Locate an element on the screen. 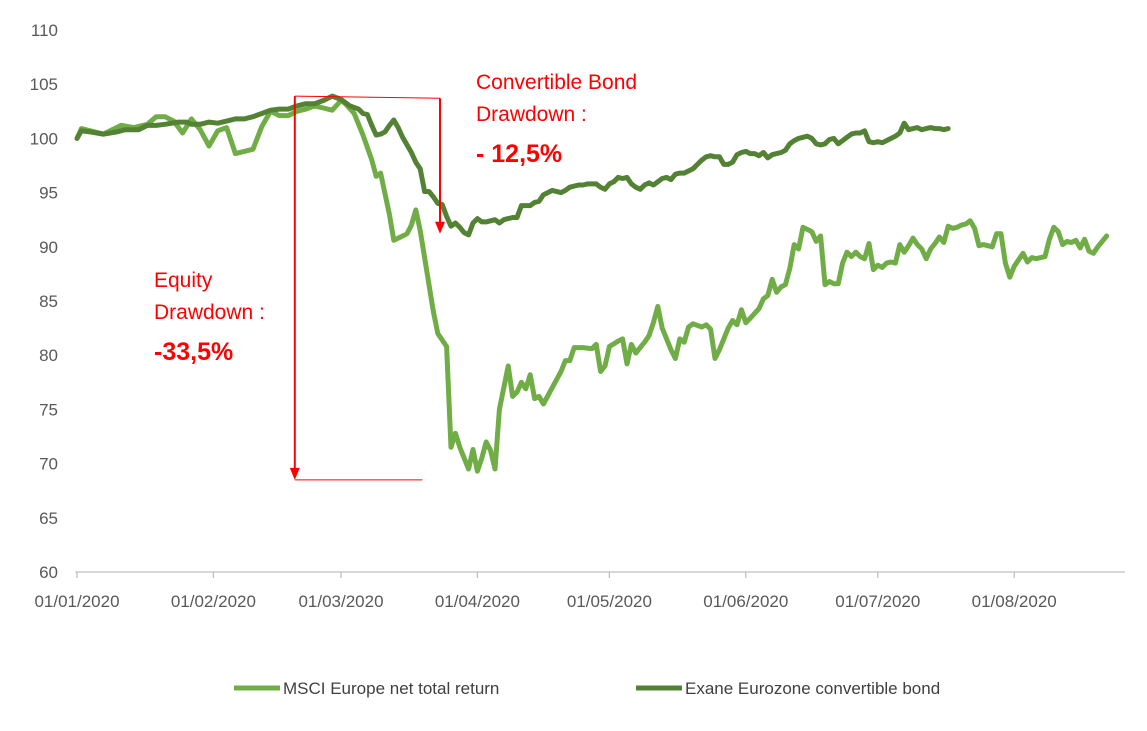  y-tick-label: 105 is located at coordinates (44, 84).